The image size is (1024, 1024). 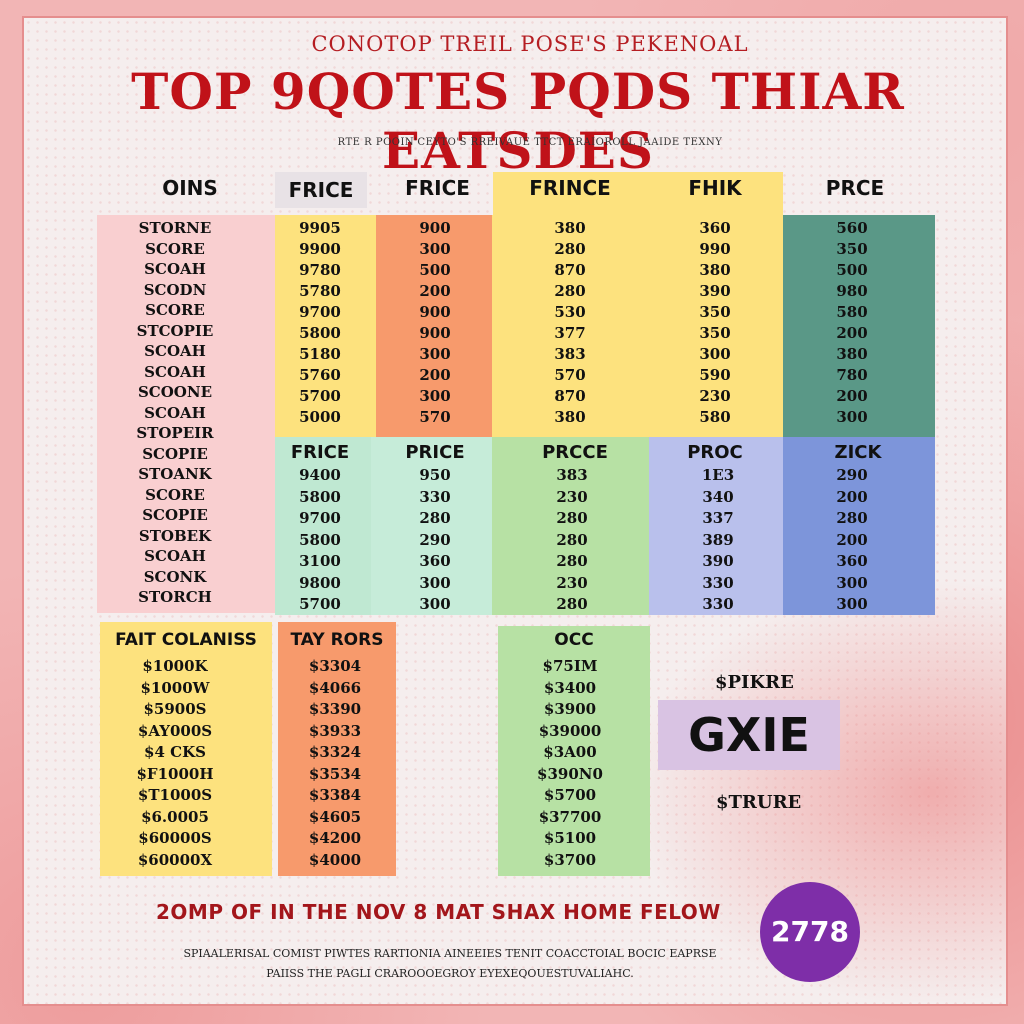 I want to click on value-cell: 780, so click(x=852, y=375).